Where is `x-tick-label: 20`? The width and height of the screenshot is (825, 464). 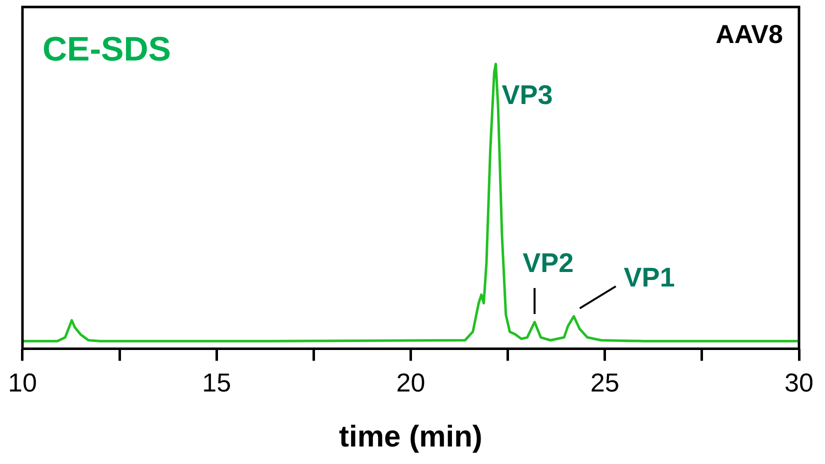
x-tick-label: 20 is located at coordinates (411, 383).